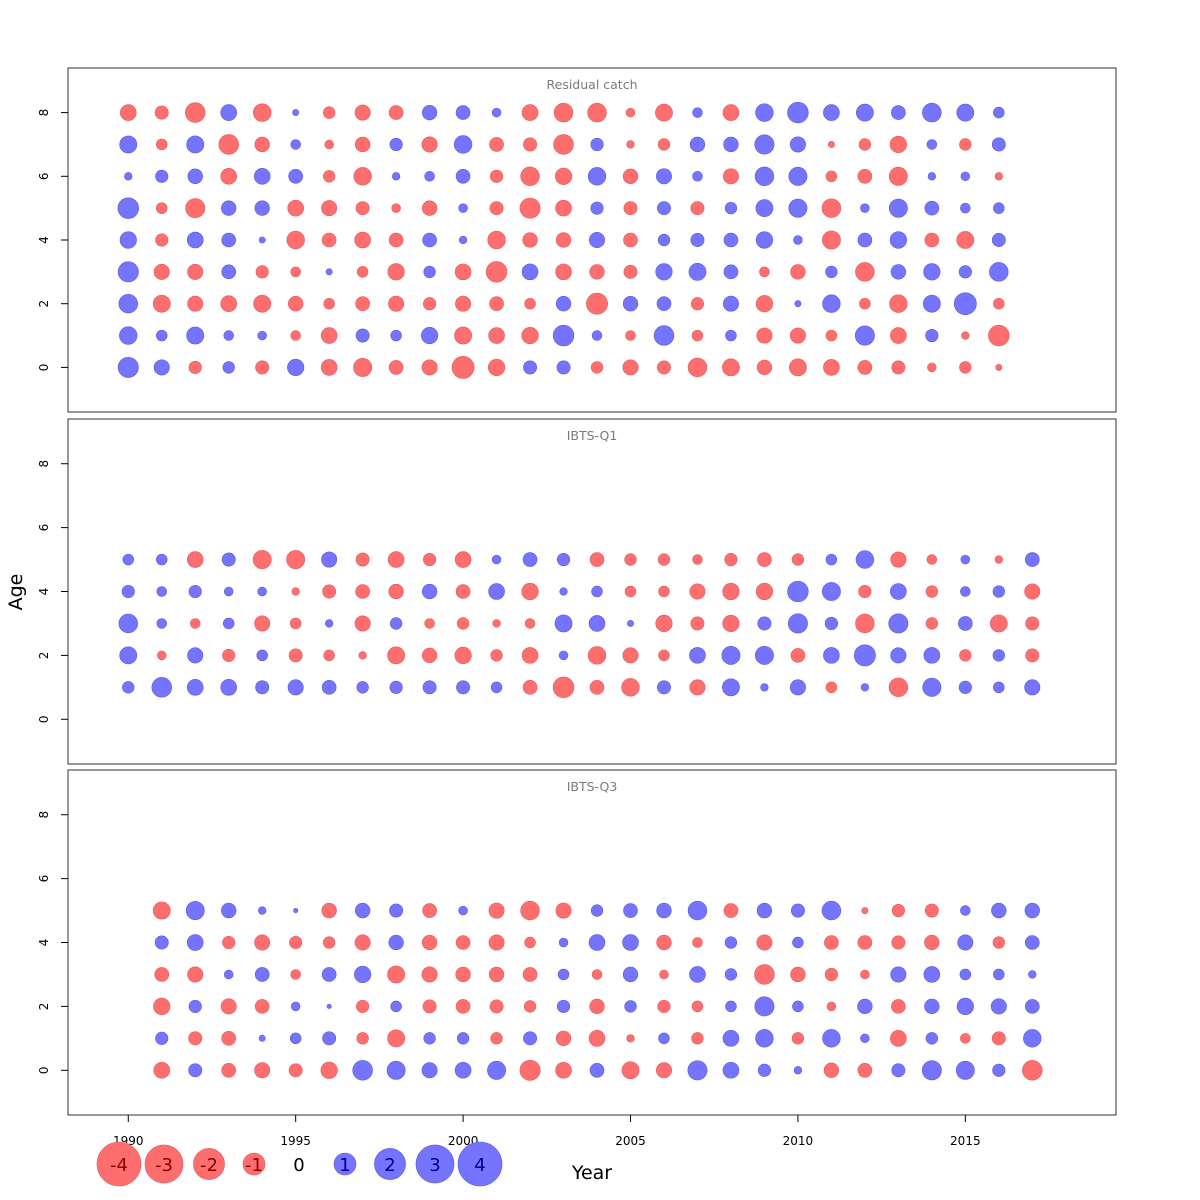  I want to click on y-tick-label: 4, so click(44, 592).